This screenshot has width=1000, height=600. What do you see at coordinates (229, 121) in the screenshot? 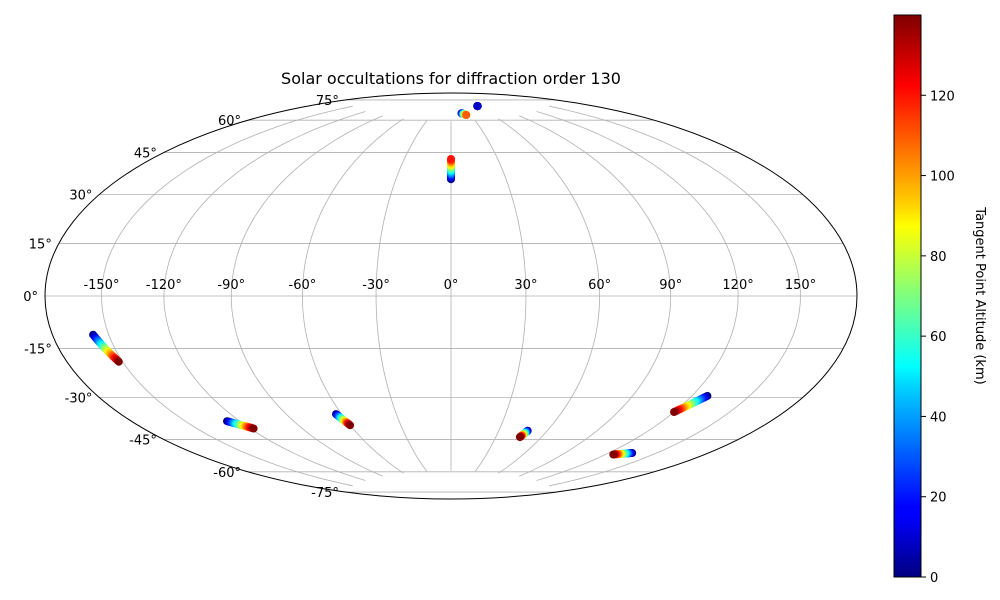
I see `latitude-tick-label: 60°` at bounding box center [229, 121].